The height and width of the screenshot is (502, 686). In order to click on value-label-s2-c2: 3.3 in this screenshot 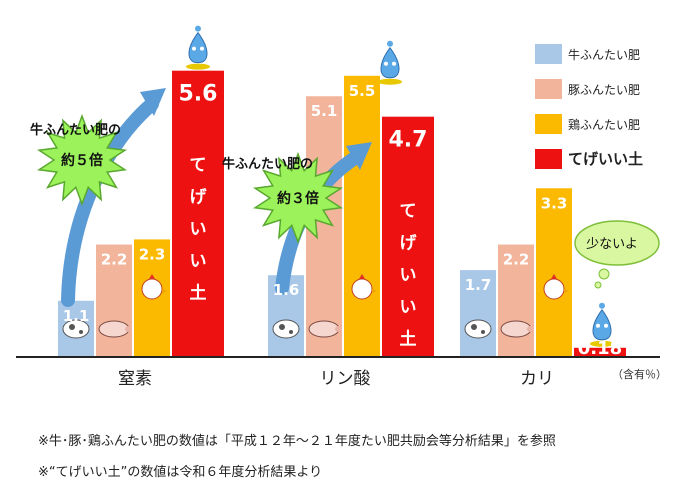, I will do `click(554, 203)`.